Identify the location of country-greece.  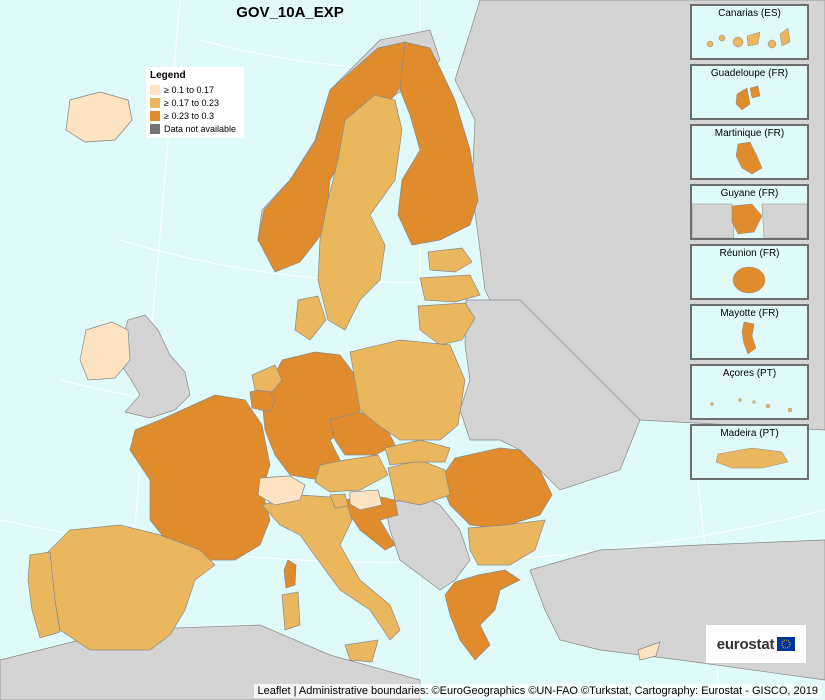
(482, 615).